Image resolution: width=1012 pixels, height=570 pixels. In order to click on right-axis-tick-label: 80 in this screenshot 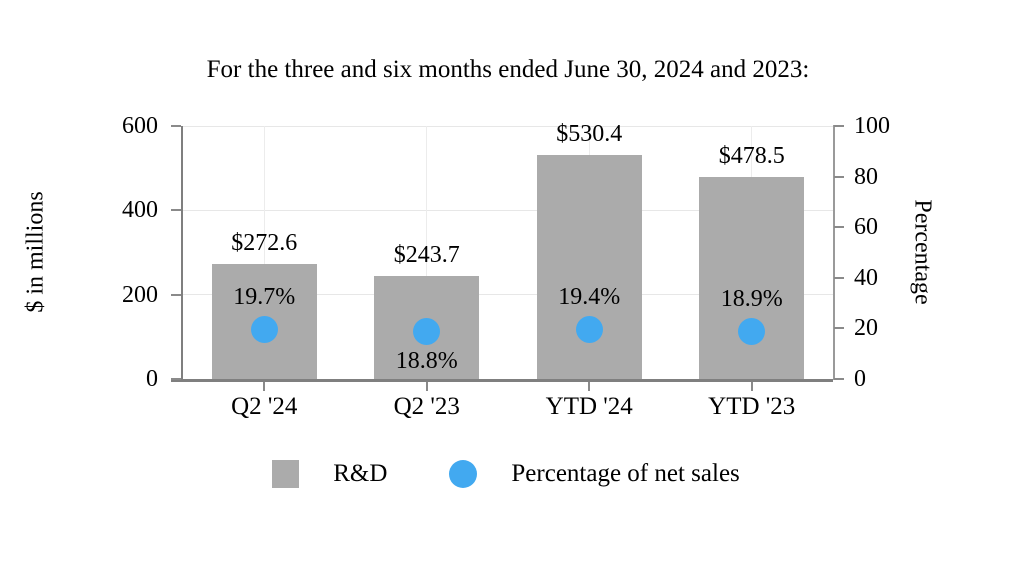, I will do `click(866, 176)`.